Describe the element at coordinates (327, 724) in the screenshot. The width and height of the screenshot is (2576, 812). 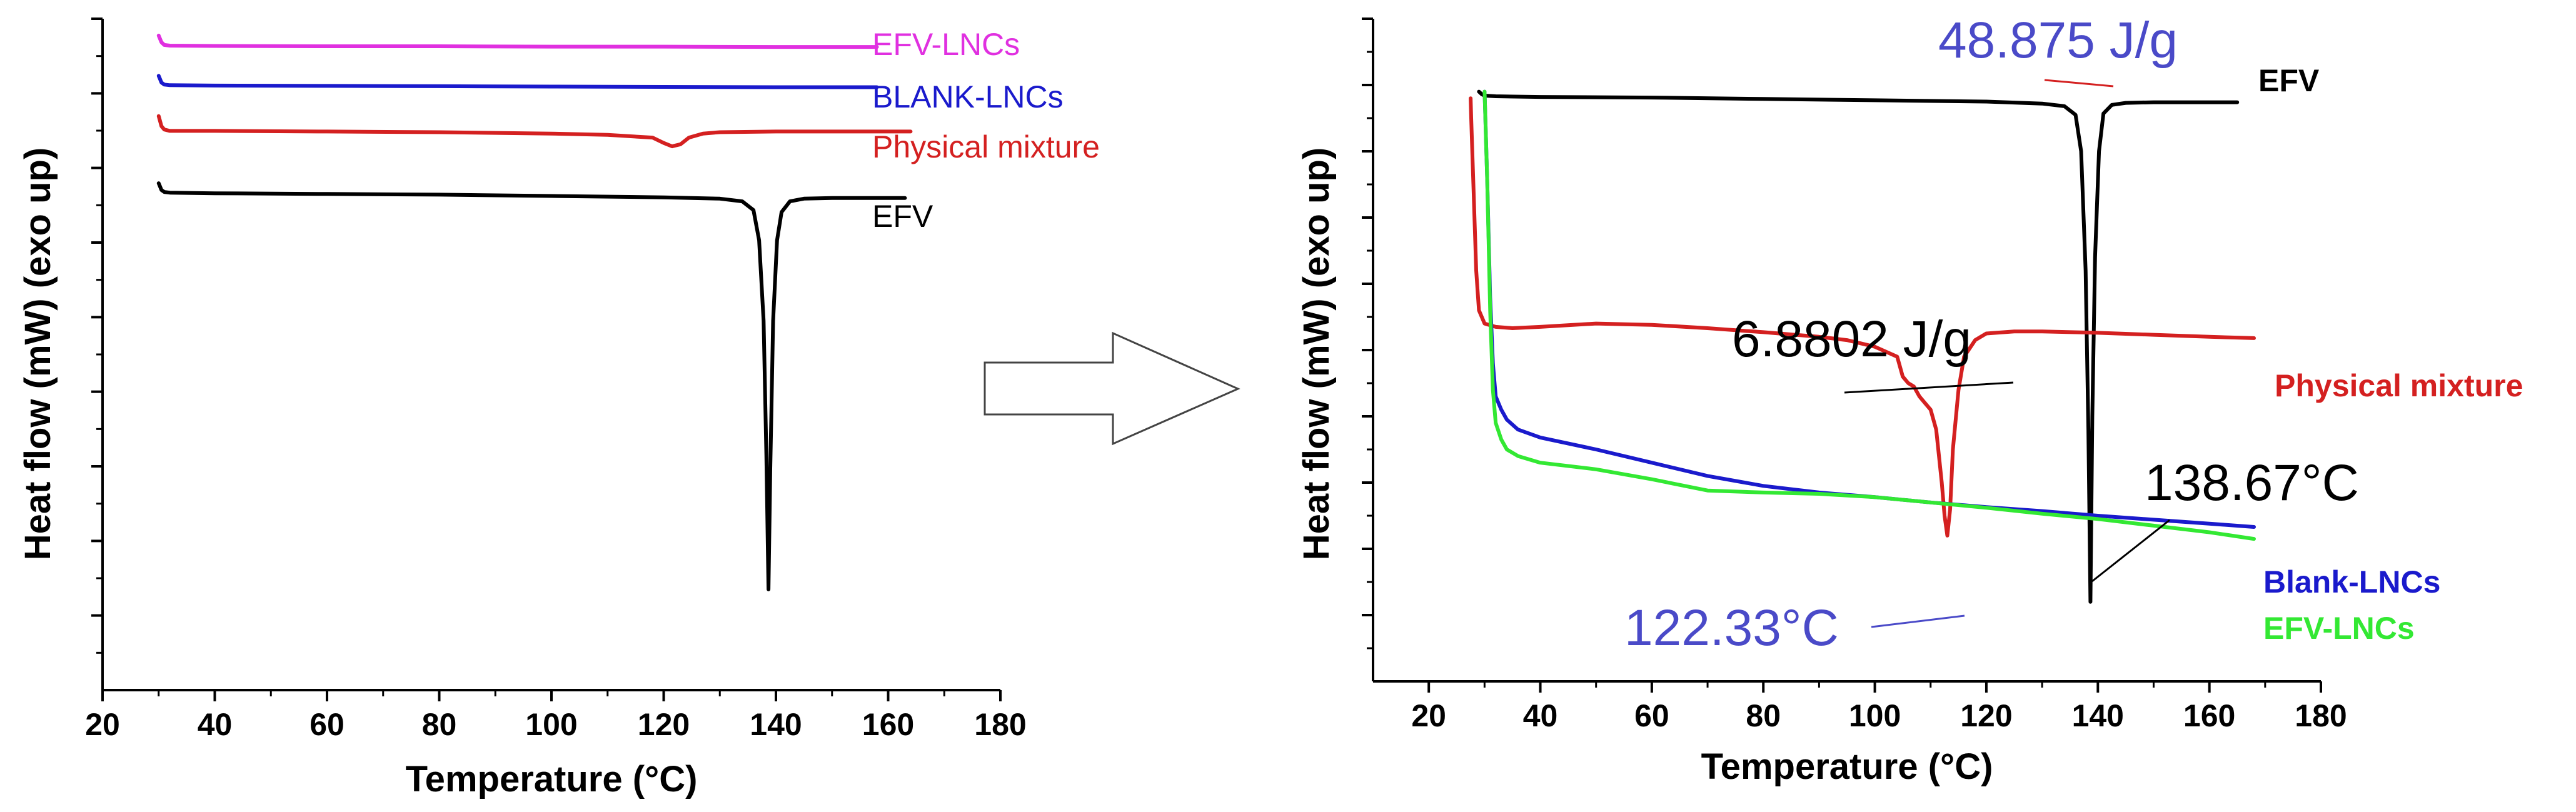
I see `left-x-tick-label: 60` at that location.